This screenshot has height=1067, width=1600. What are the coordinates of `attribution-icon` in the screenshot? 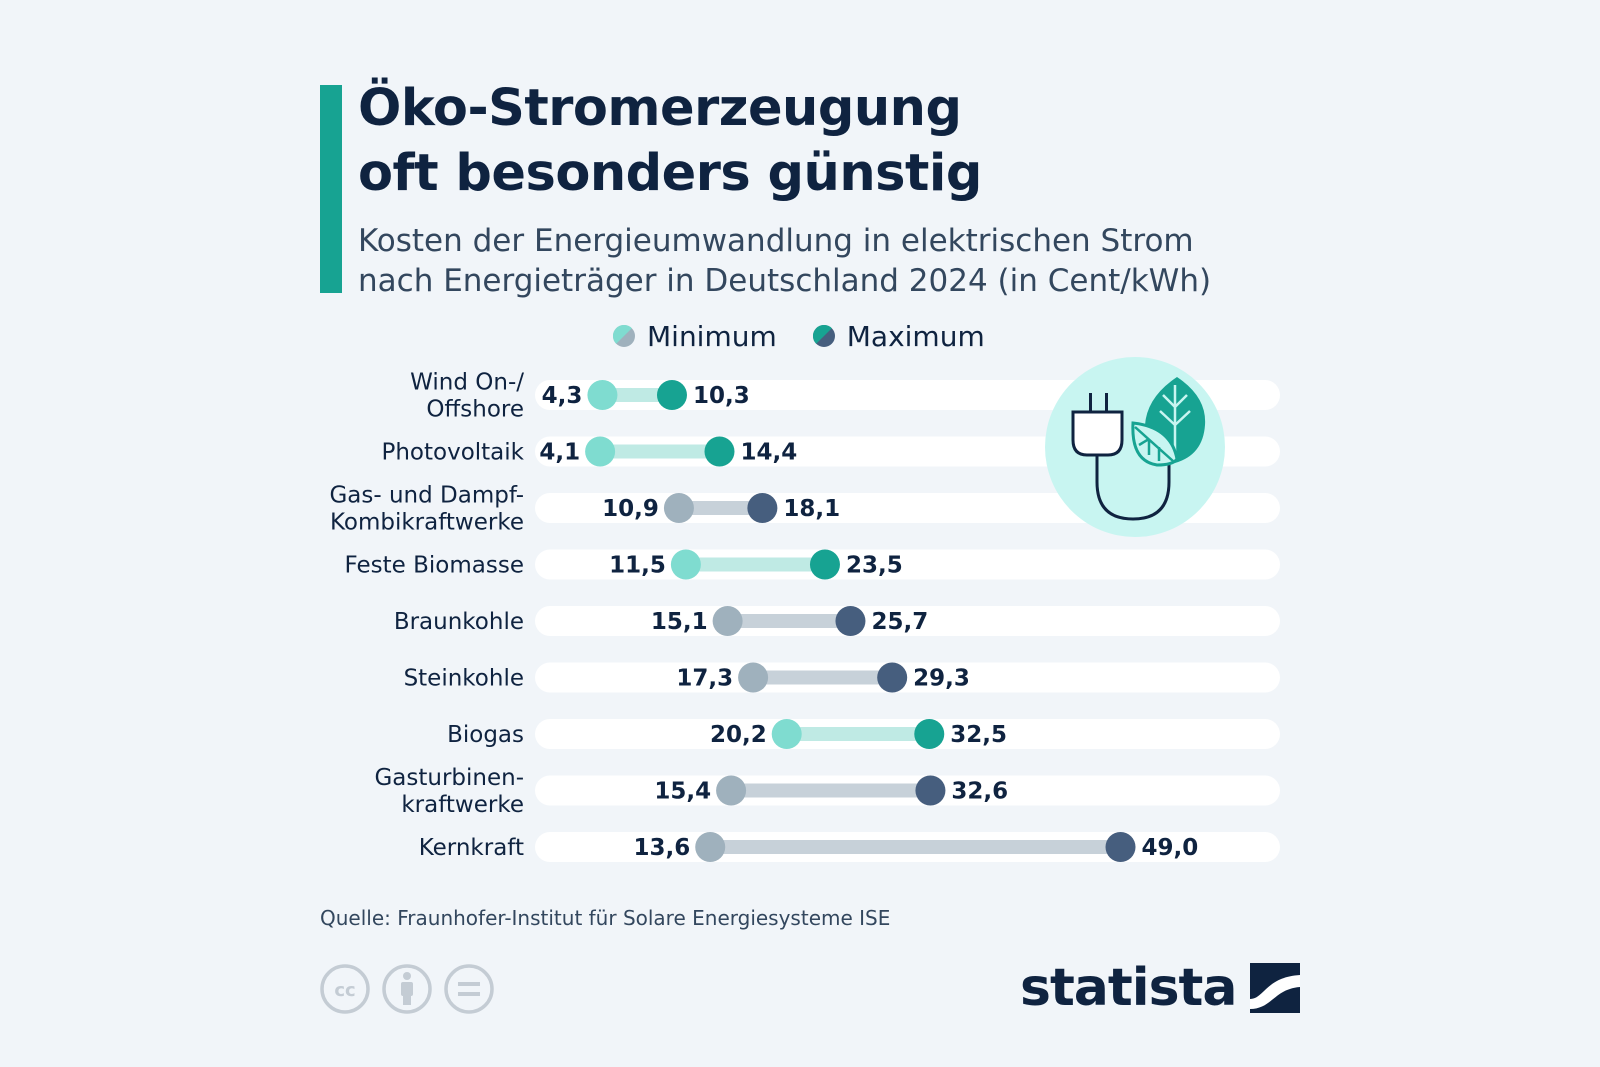 It's located at (407, 989).